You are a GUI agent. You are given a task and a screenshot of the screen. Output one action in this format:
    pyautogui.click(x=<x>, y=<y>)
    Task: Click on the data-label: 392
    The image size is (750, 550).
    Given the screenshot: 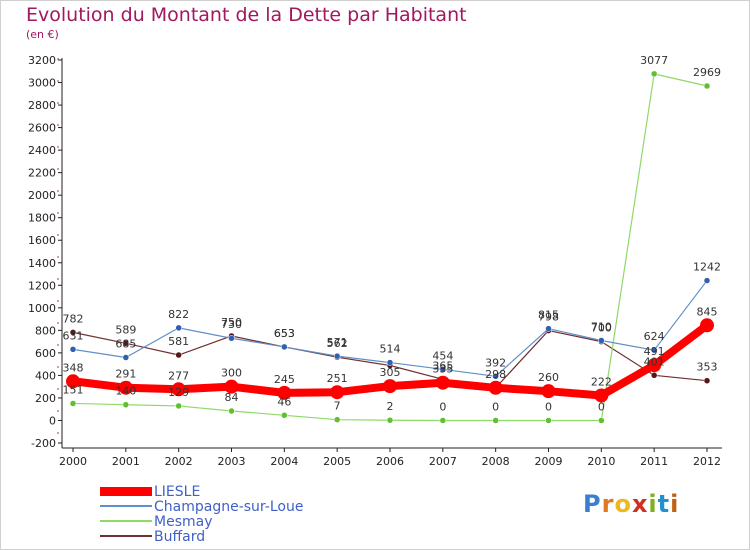 What is the action you would take?
    pyautogui.click(x=495, y=362)
    